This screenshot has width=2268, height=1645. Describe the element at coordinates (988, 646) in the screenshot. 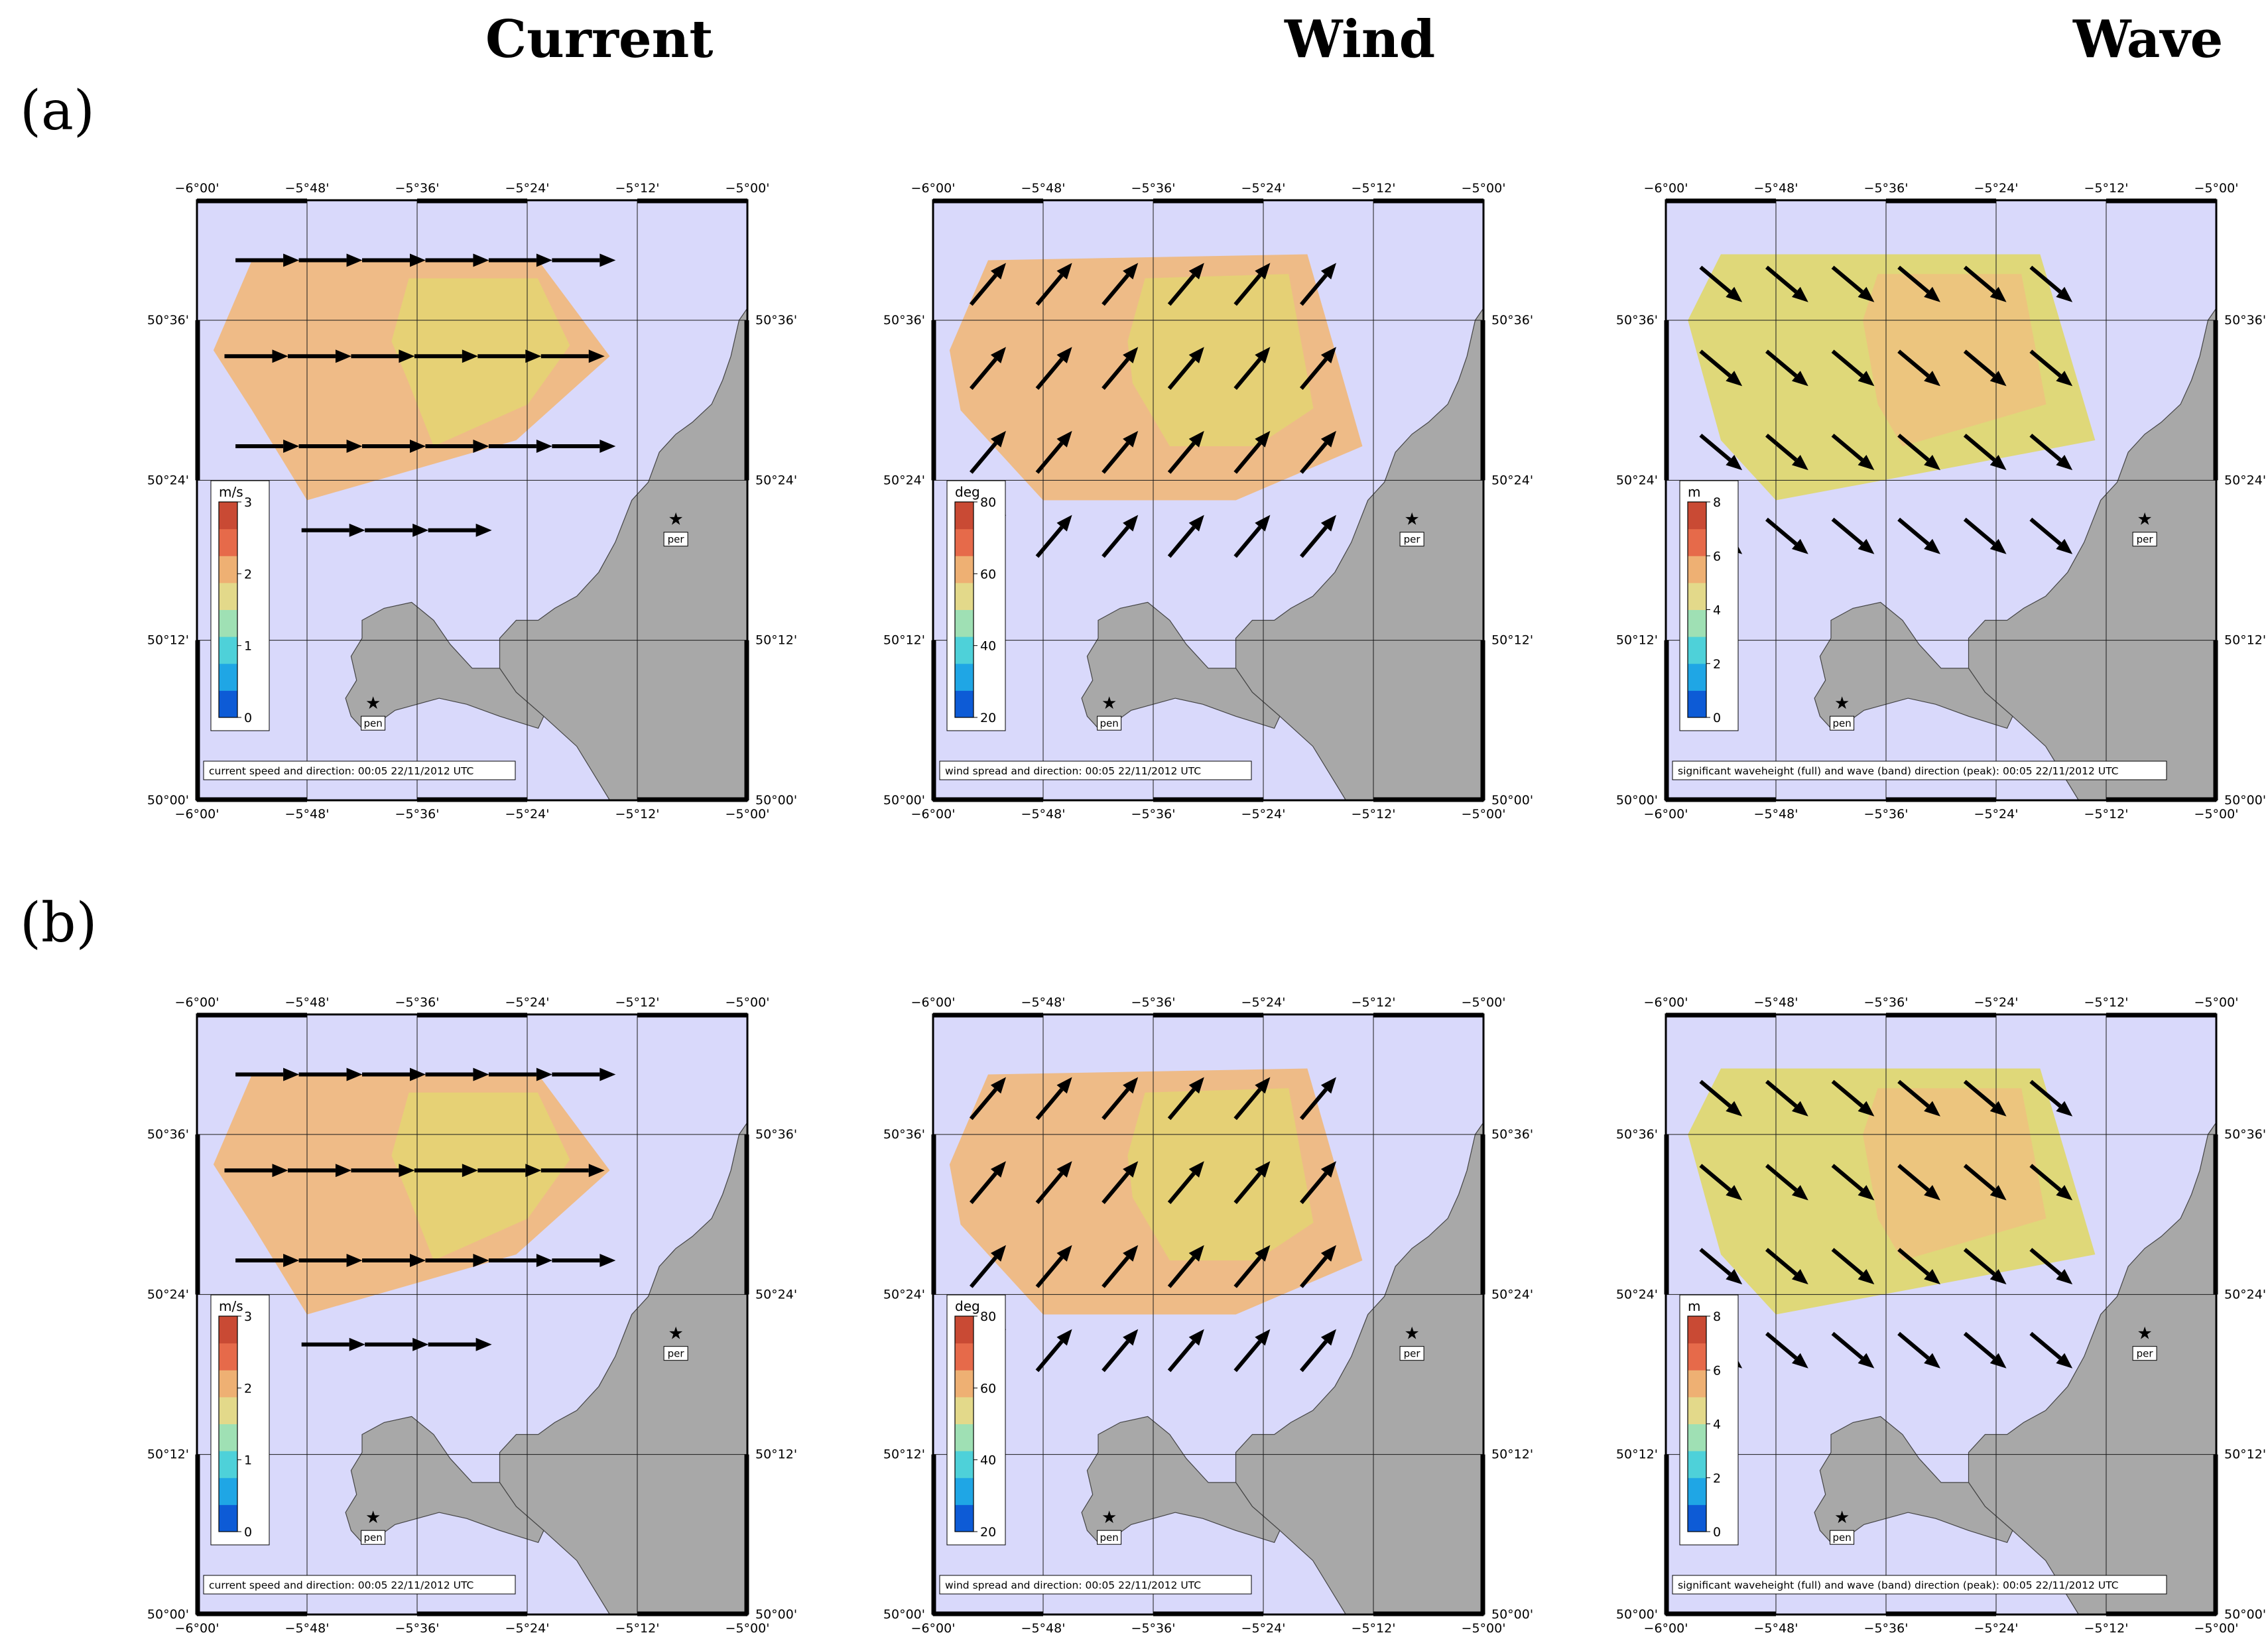

I see `colorbar-tick-label: 40` at that location.